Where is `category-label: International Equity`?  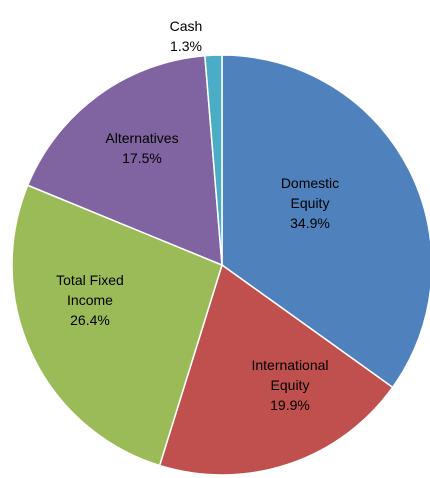
category-label: International Equity is located at coordinates (290, 375).